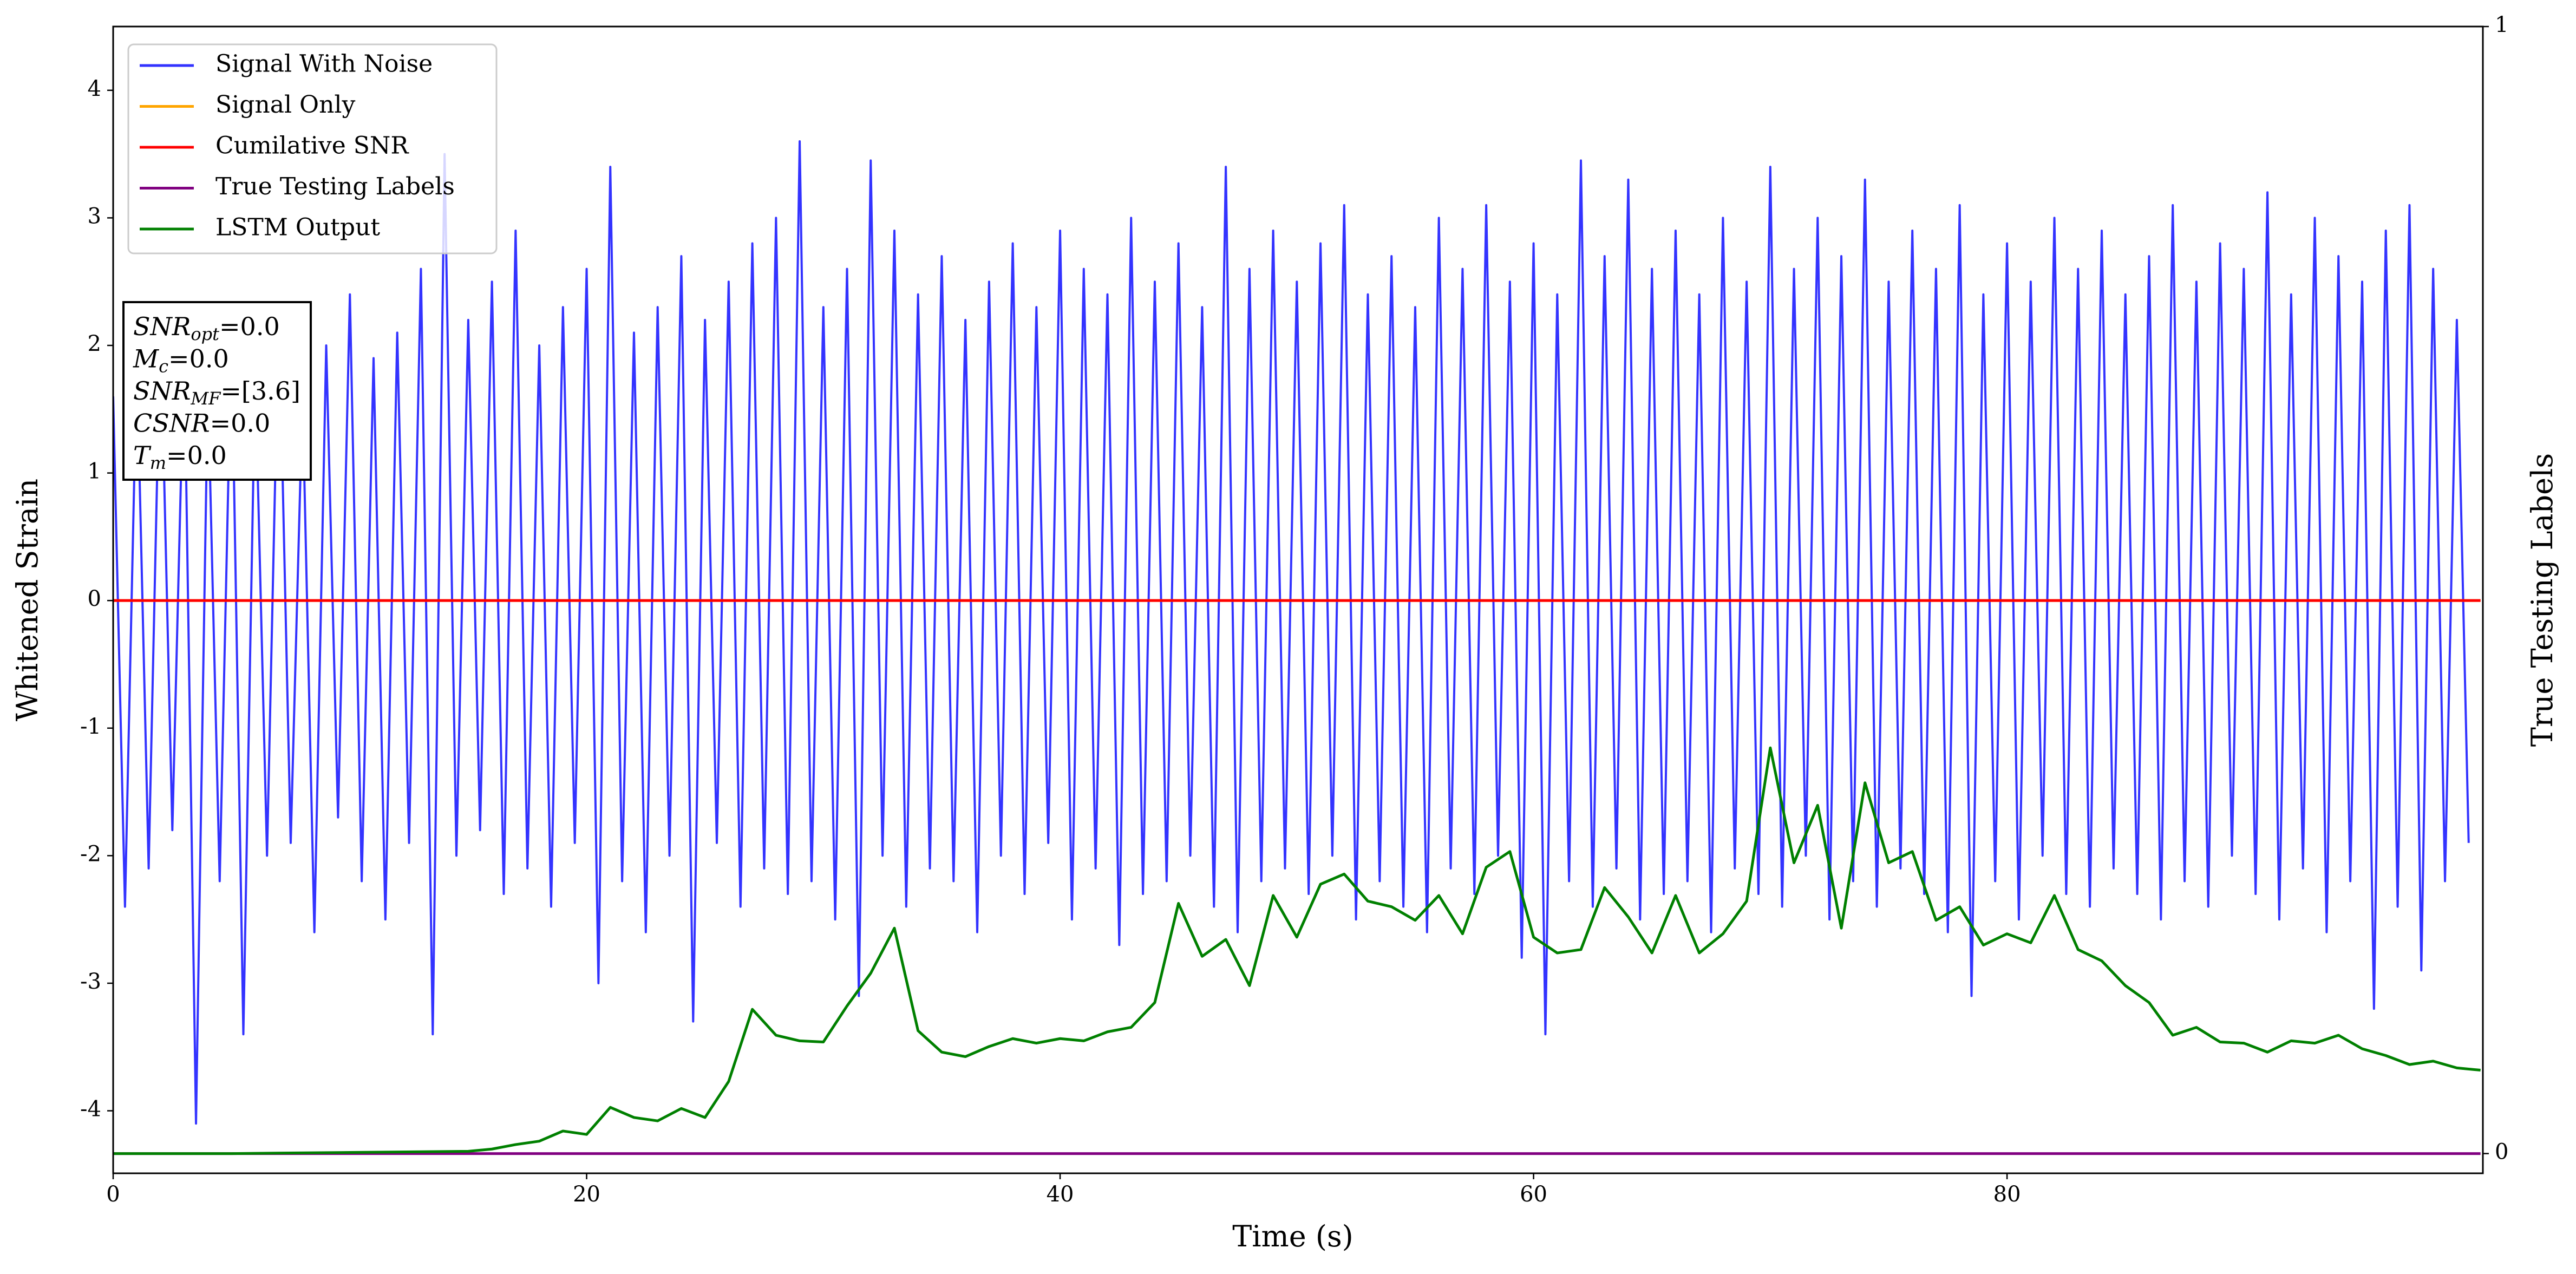 Image resolution: width=2576 pixels, height=1274 pixels. What do you see at coordinates (94, 471) in the screenshot?
I see `y-tick-label: 1` at bounding box center [94, 471].